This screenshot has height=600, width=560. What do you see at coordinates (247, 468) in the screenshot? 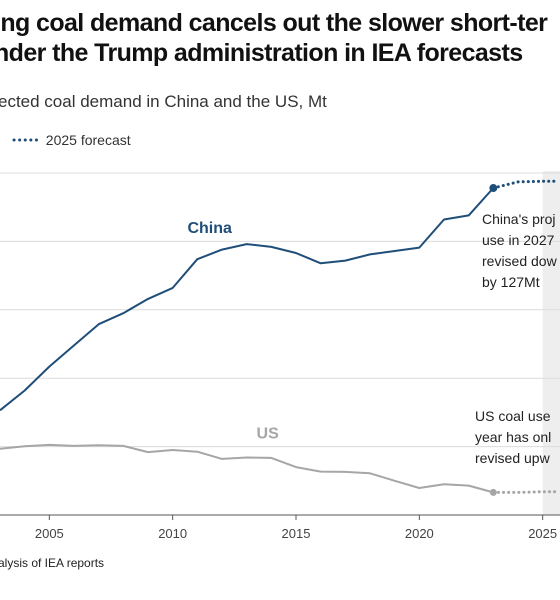
I see `series-line-us` at bounding box center [247, 468].